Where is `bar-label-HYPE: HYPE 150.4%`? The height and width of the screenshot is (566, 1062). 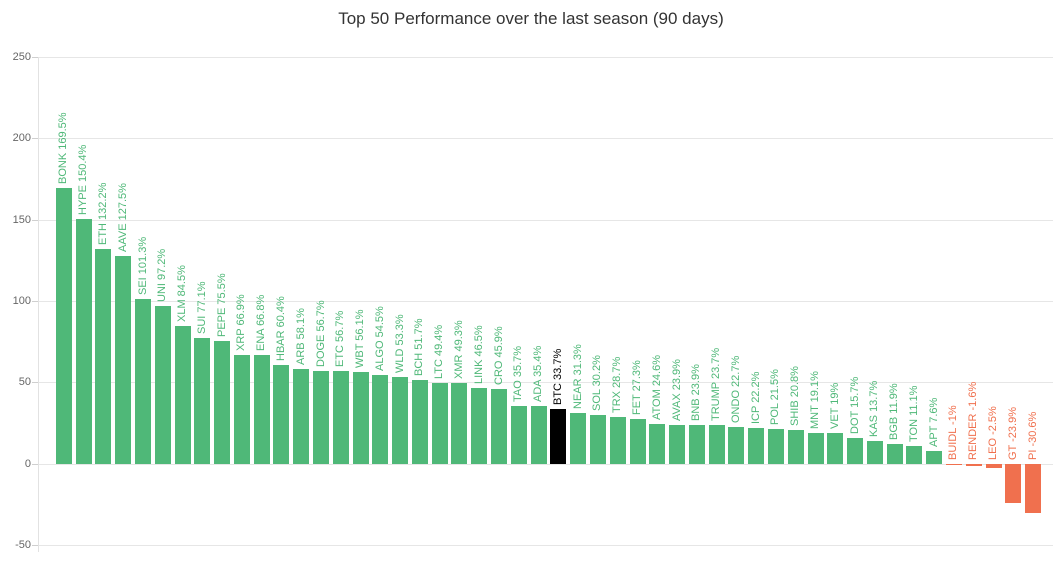 bar-label-HYPE: HYPE 150.4% is located at coordinates (83, 180).